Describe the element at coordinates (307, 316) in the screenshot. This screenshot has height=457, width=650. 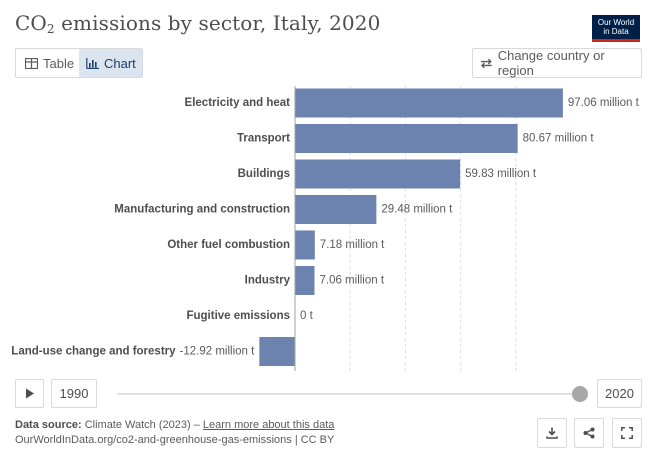
I see `value-label: 0 t` at that location.